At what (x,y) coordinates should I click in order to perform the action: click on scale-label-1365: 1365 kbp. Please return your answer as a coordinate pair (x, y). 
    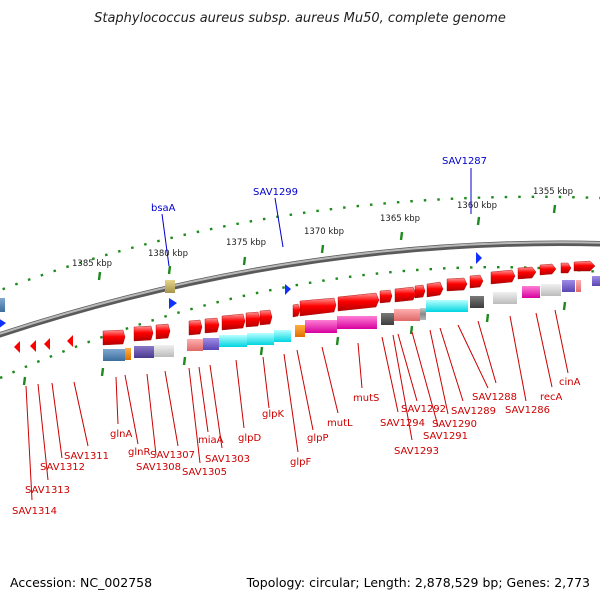
    Looking at the image, I should click on (400, 219).